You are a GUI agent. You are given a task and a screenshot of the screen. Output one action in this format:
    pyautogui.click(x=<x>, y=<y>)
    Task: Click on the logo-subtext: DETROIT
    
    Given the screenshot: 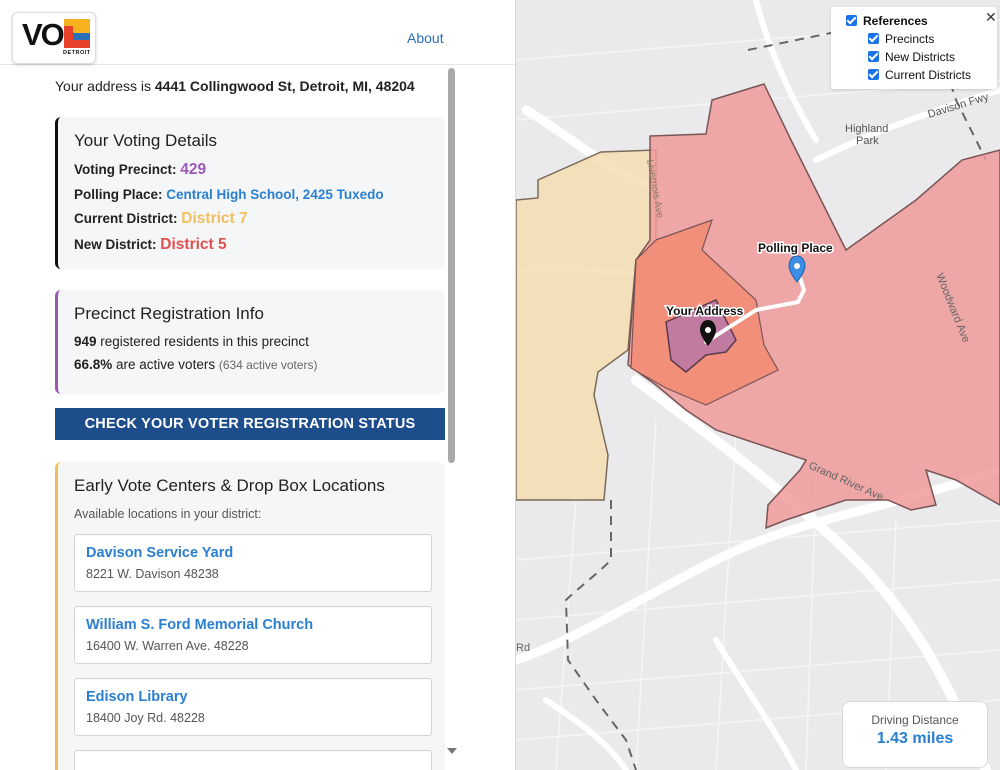 What is the action you would take?
    pyautogui.click(x=77, y=53)
    